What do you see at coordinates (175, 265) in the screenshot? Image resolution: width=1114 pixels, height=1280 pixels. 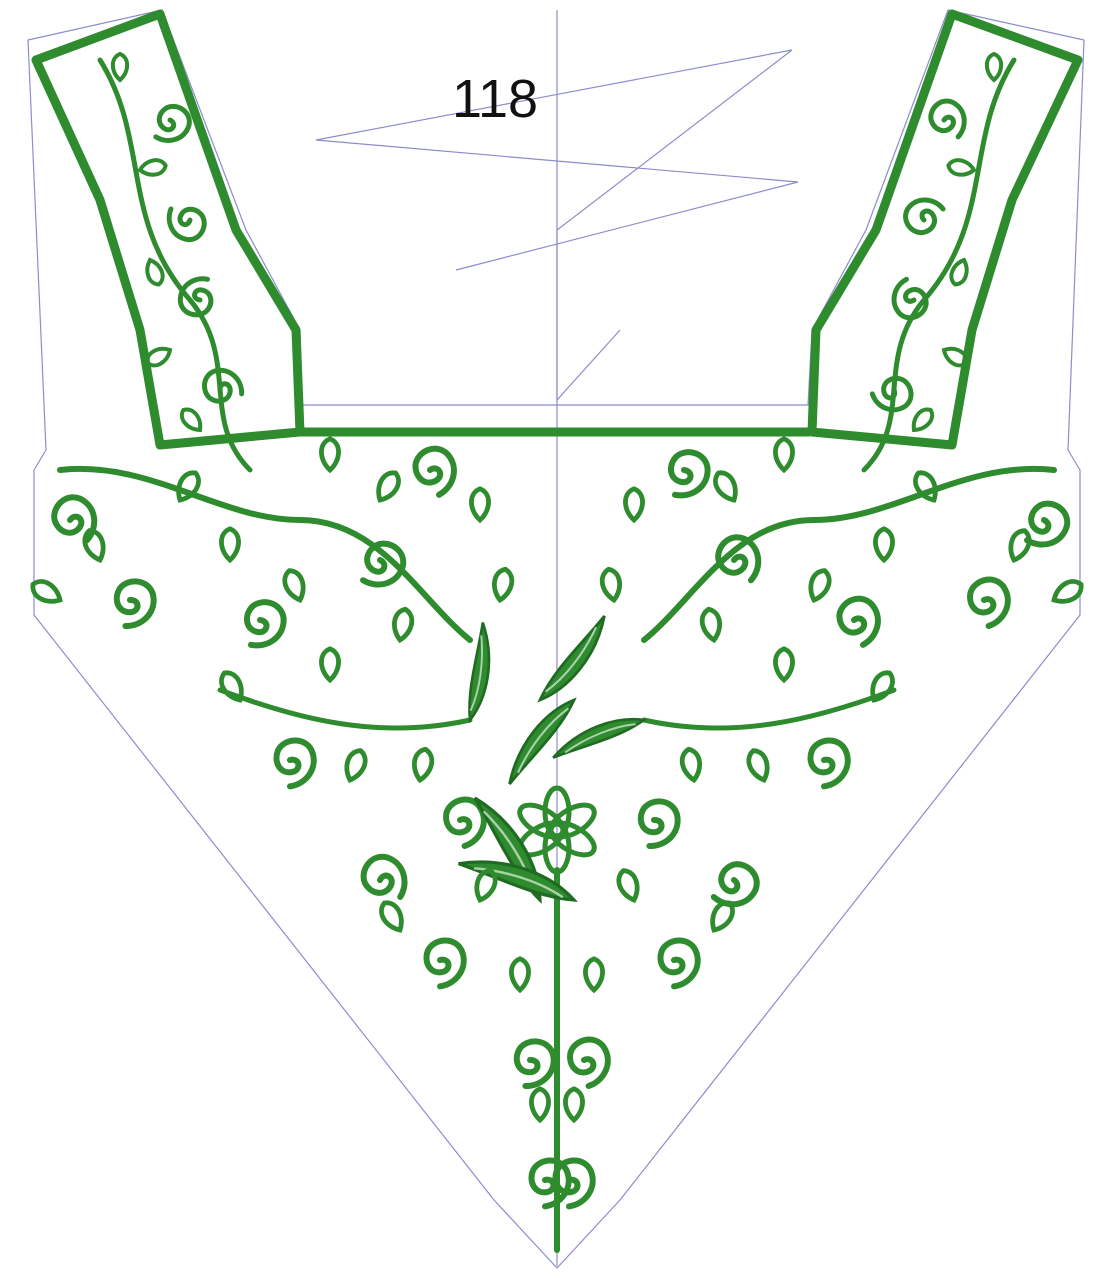 I see `vine-stem` at bounding box center [175, 265].